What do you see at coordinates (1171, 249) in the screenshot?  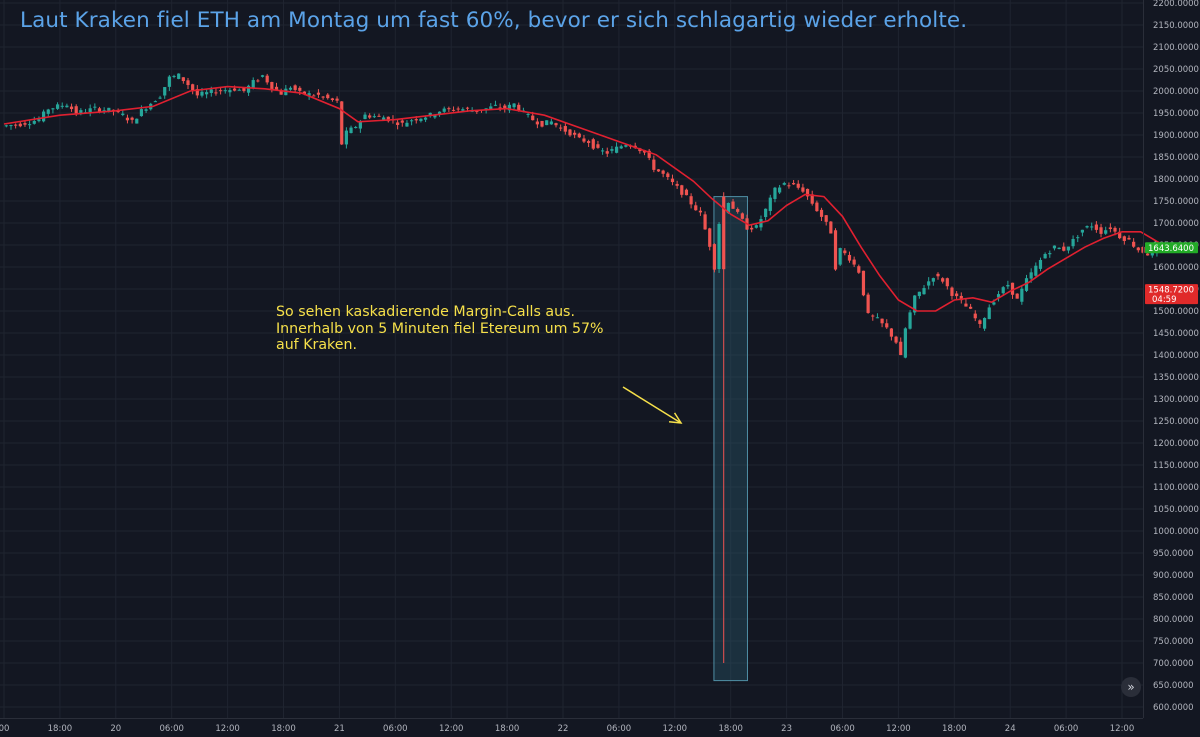 I see `price-label-value: 1643.6400` at bounding box center [1171, 249].